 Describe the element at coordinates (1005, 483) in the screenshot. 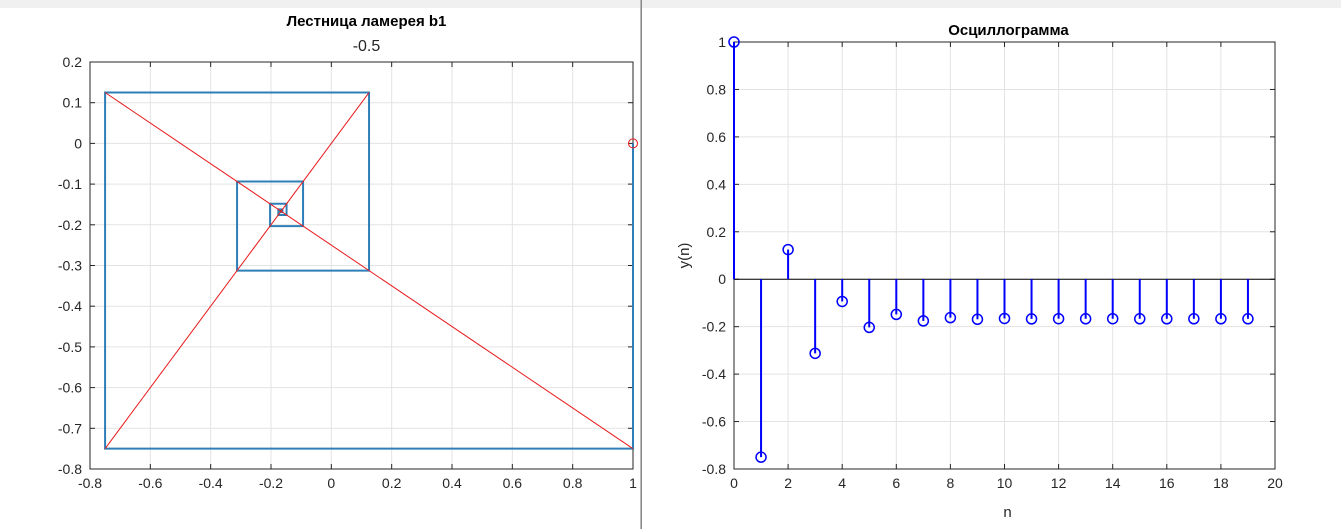

I see `x-tick-label: 10` at that location.